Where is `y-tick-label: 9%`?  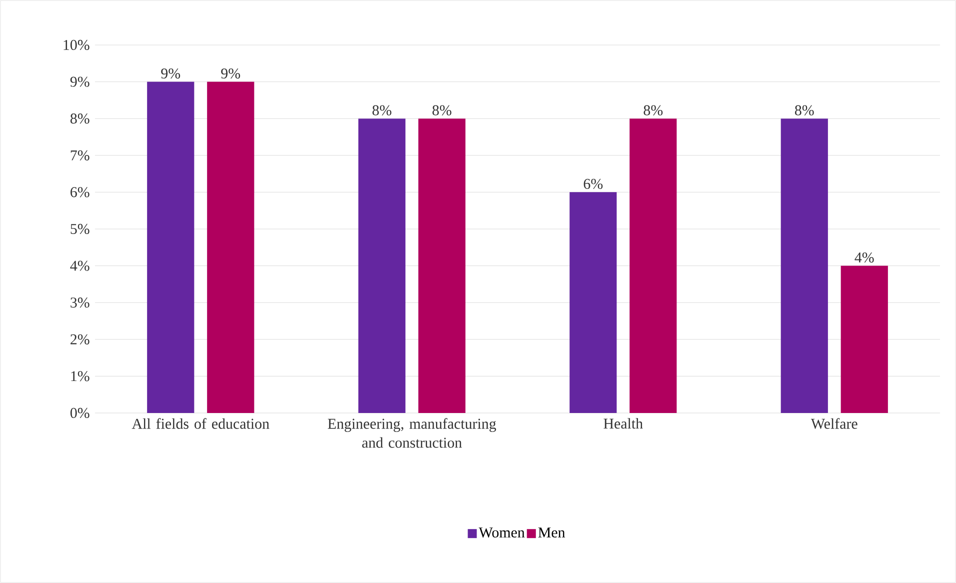
y-tick-label: 9% is located at coordinates (80, 81).